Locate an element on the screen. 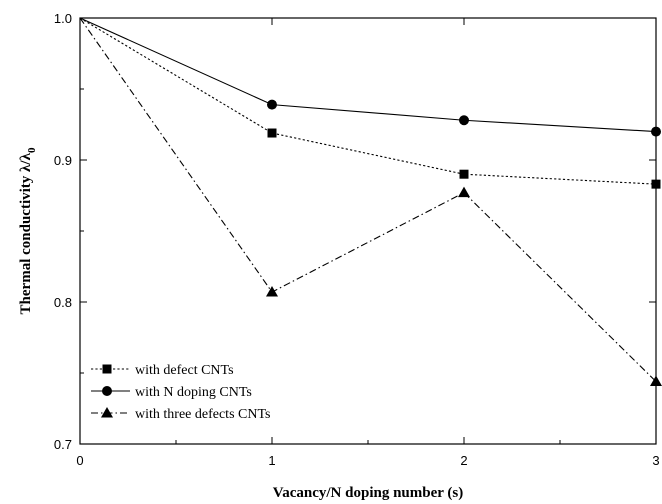  x-tick-label: 1 is located at coordinates (271, 460).